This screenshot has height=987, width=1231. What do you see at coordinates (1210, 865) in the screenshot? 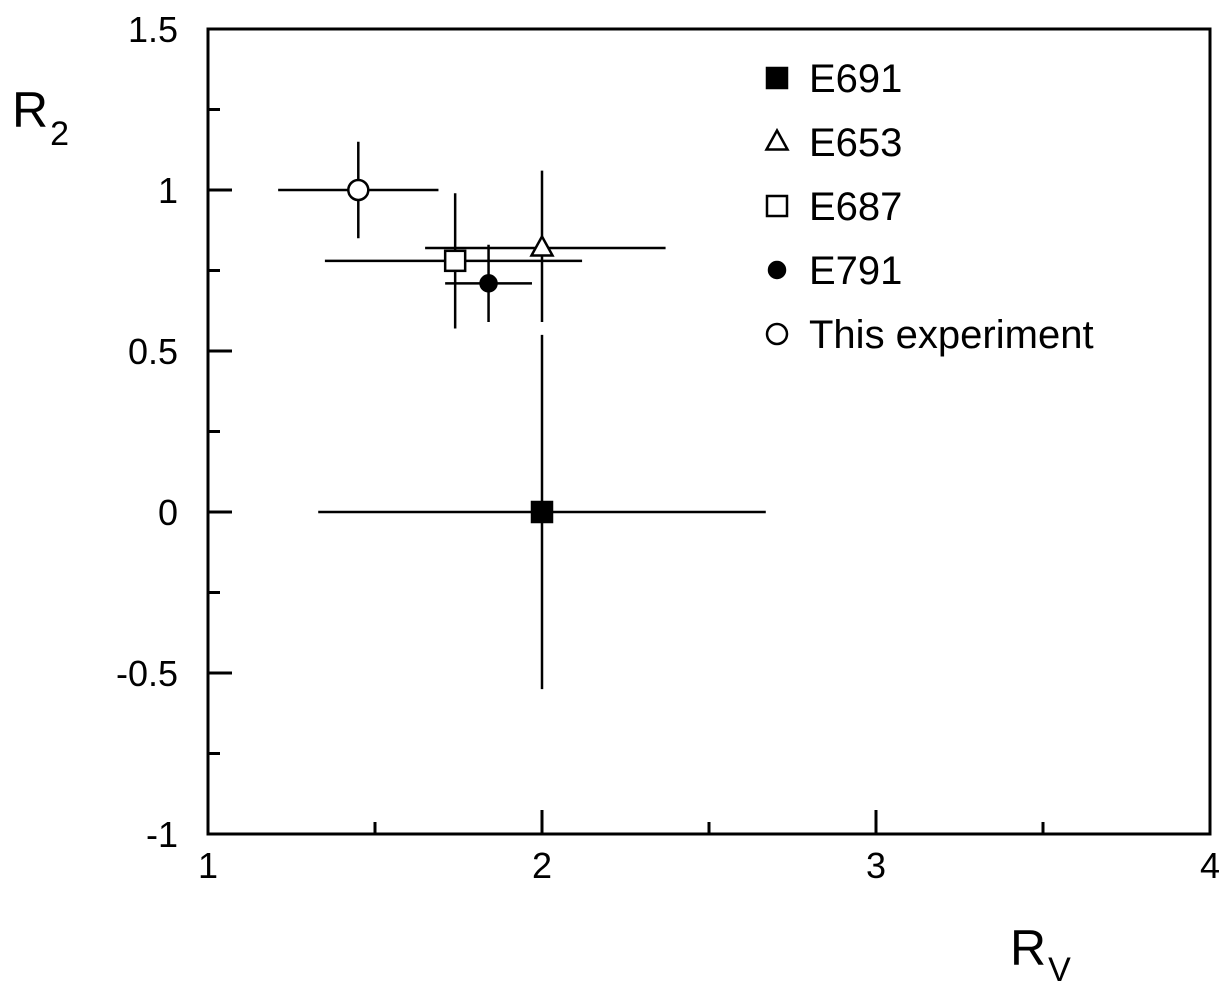
I see `x-tick-label: 4` at bounding box center [1210, 865].